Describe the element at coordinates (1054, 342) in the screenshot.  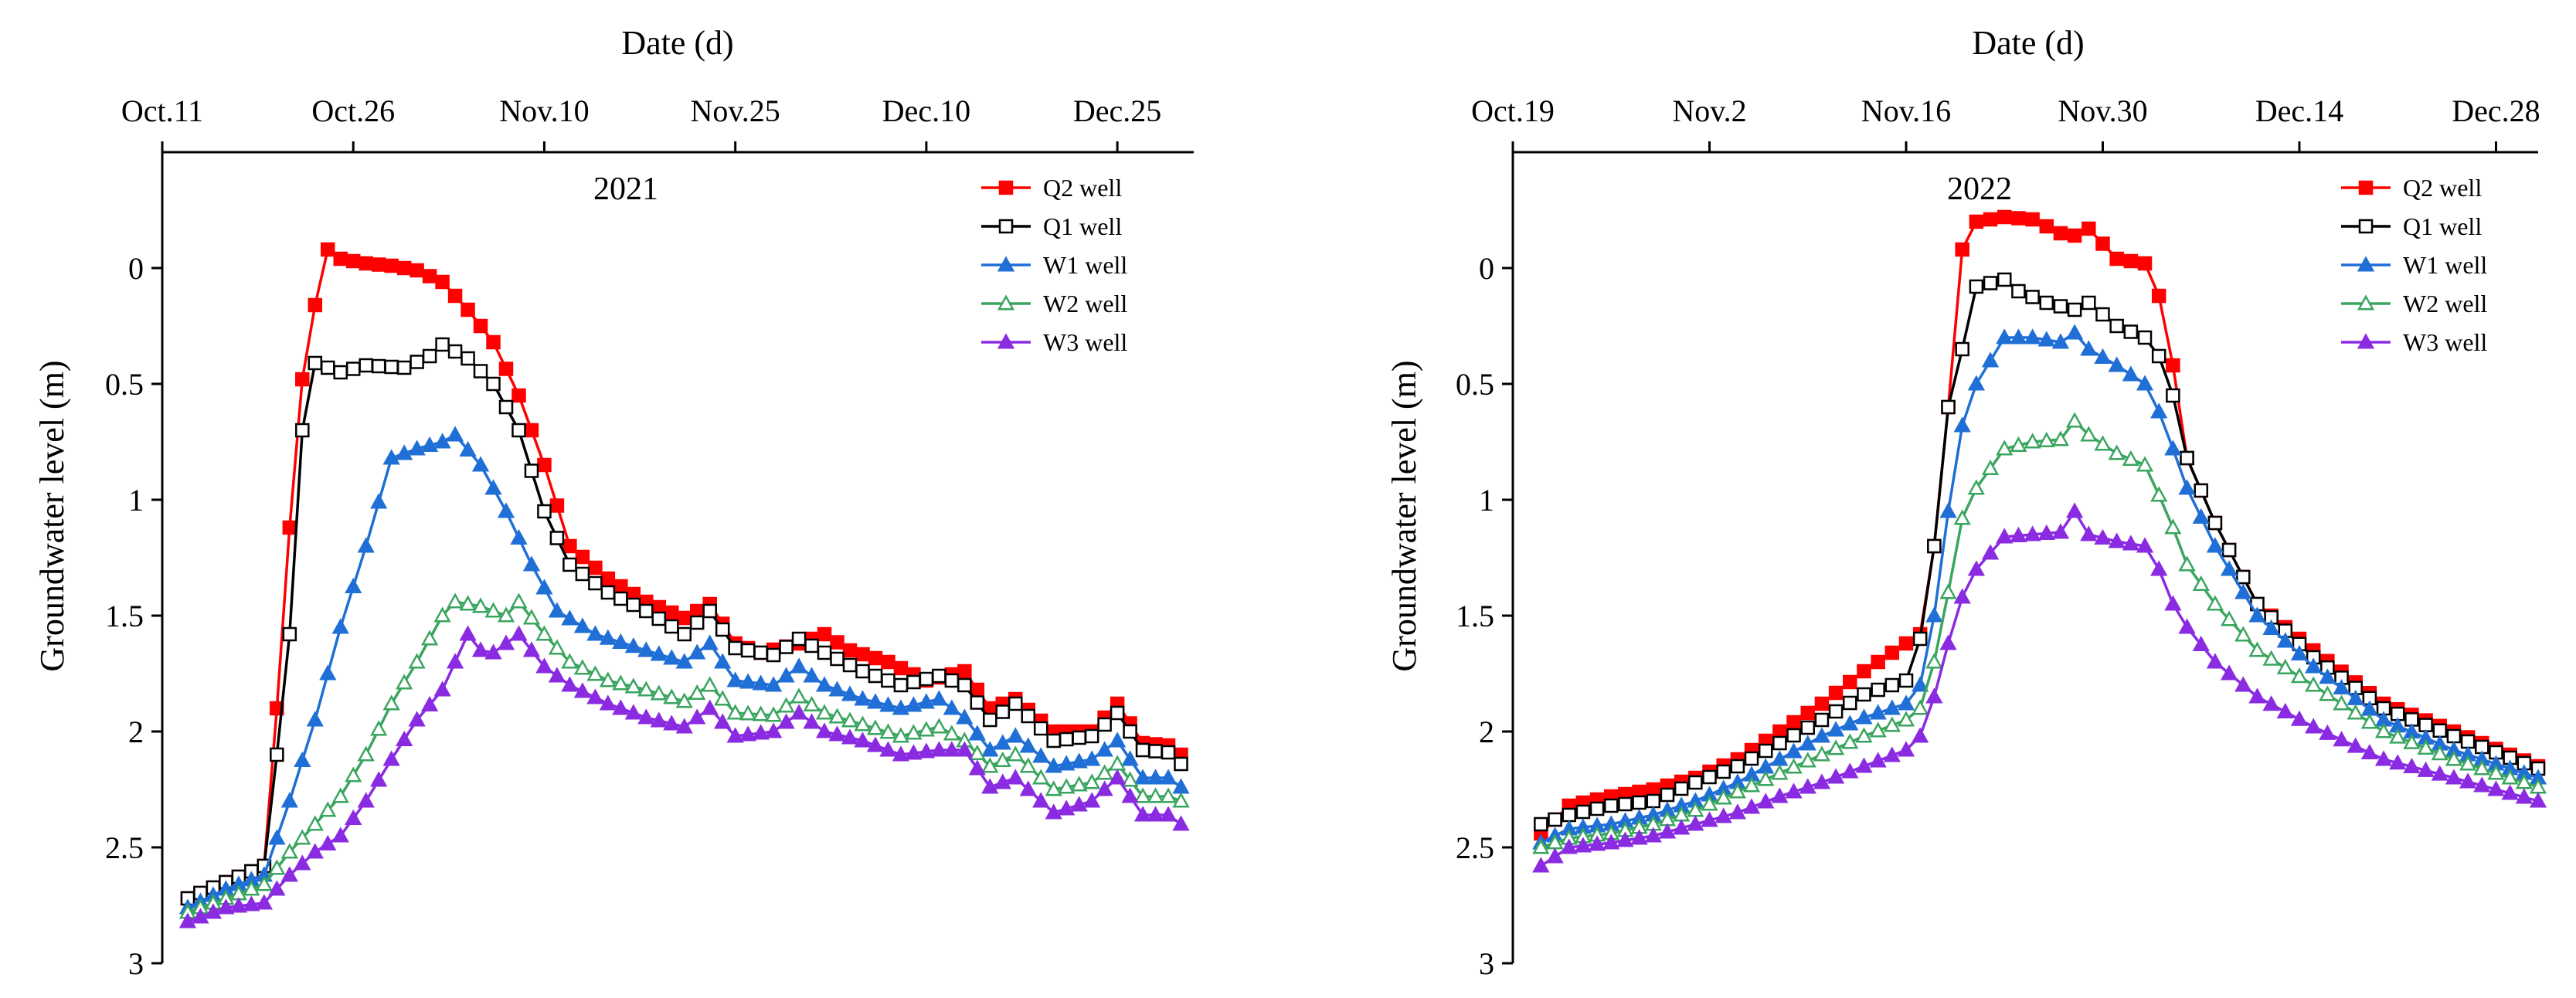
I see `legend-item: W3 well` at that location.